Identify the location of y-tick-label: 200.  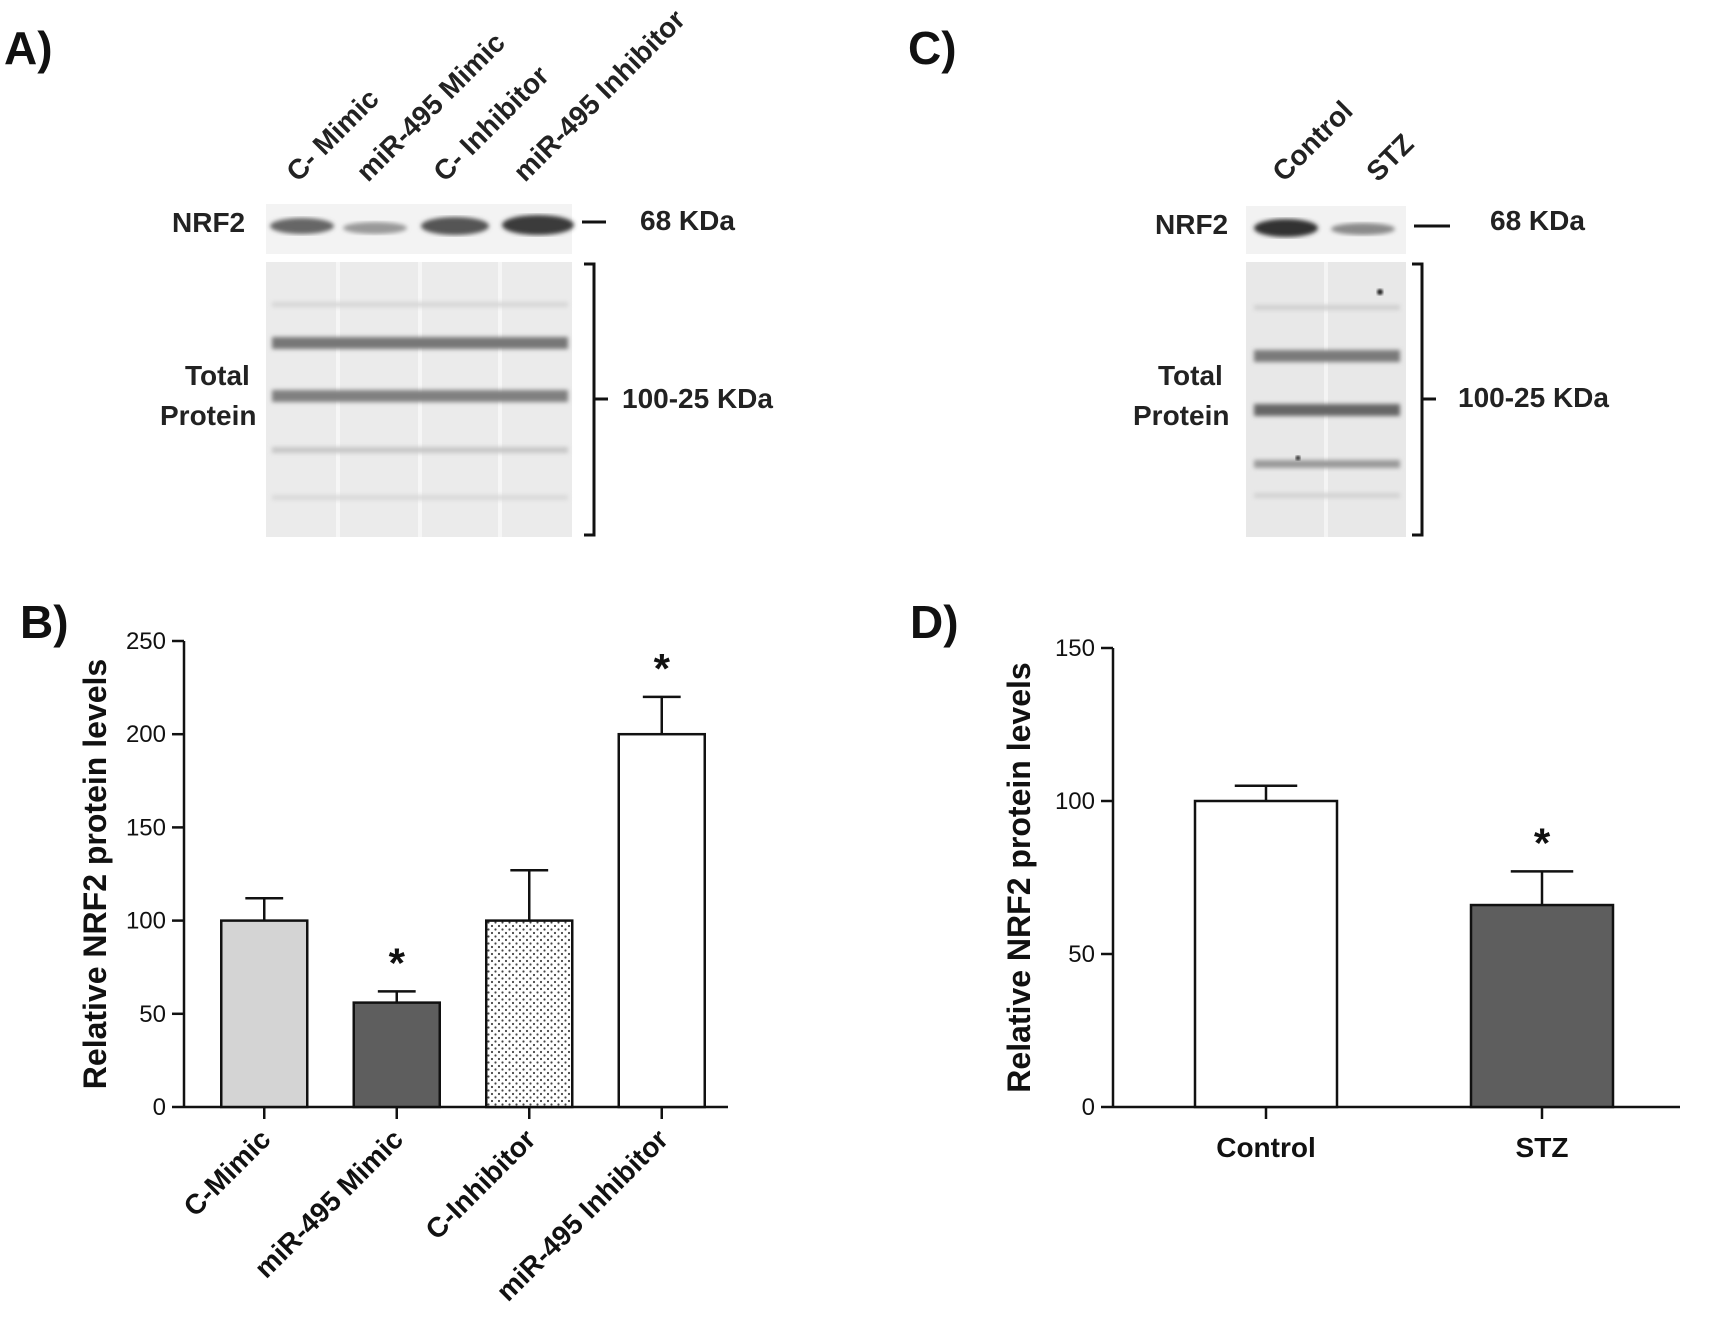
(146, 734).